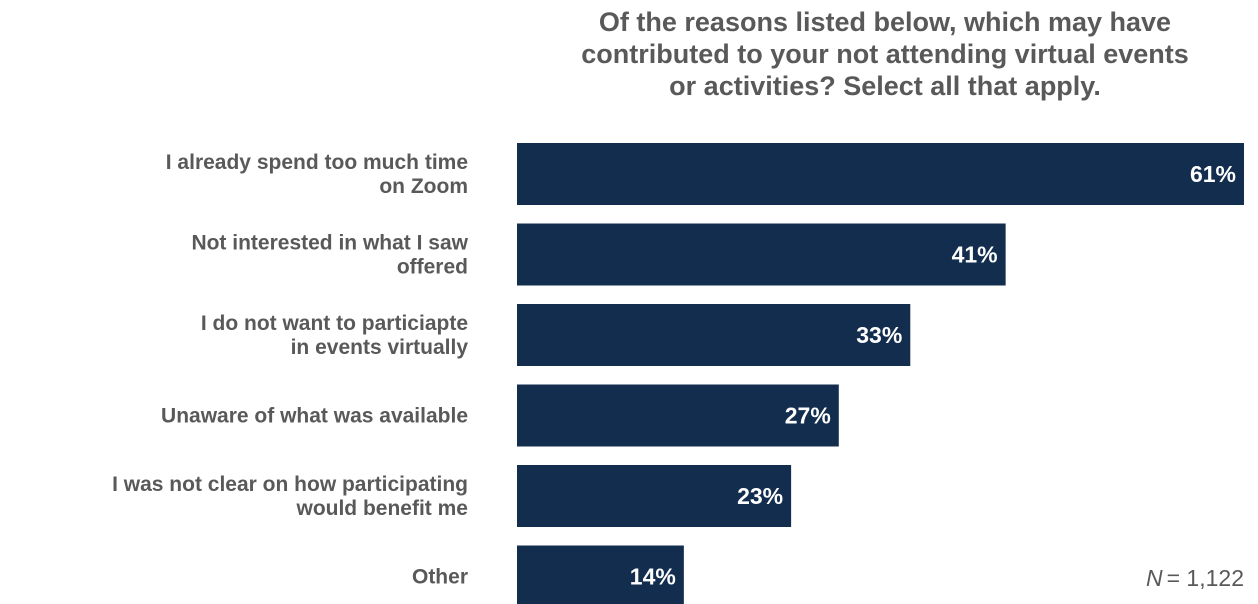  Describe the element at coordinates (423, 186) in the screenshot. I see `category-label-1-line-2: on Zoom` at that location.